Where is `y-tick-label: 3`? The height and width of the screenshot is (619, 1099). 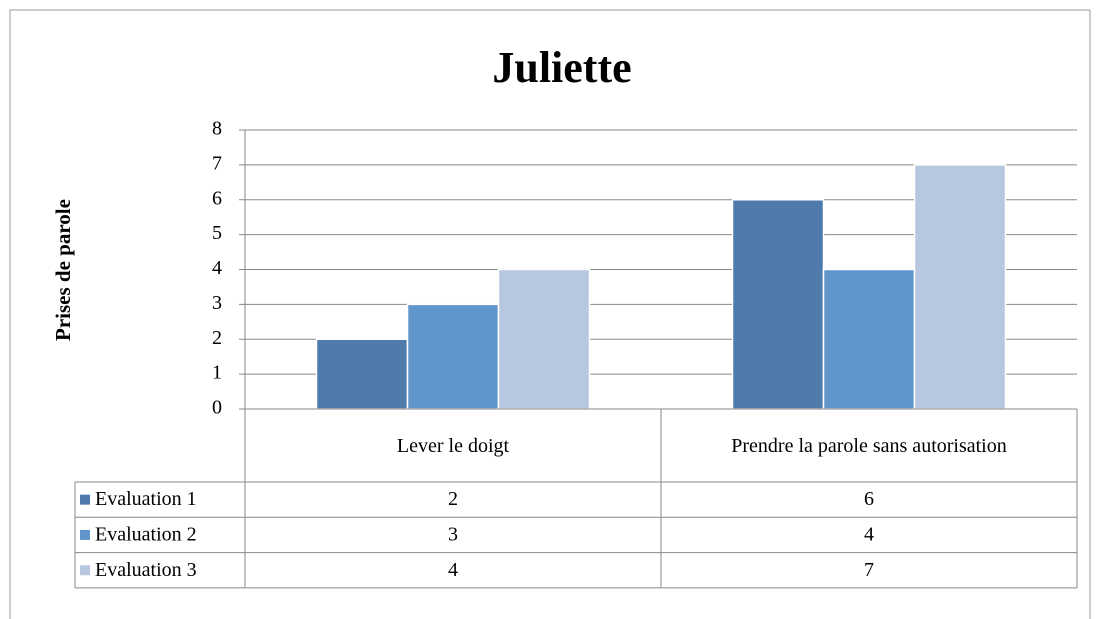 y-tick-label: 3 is located at coordinates (217, 303).